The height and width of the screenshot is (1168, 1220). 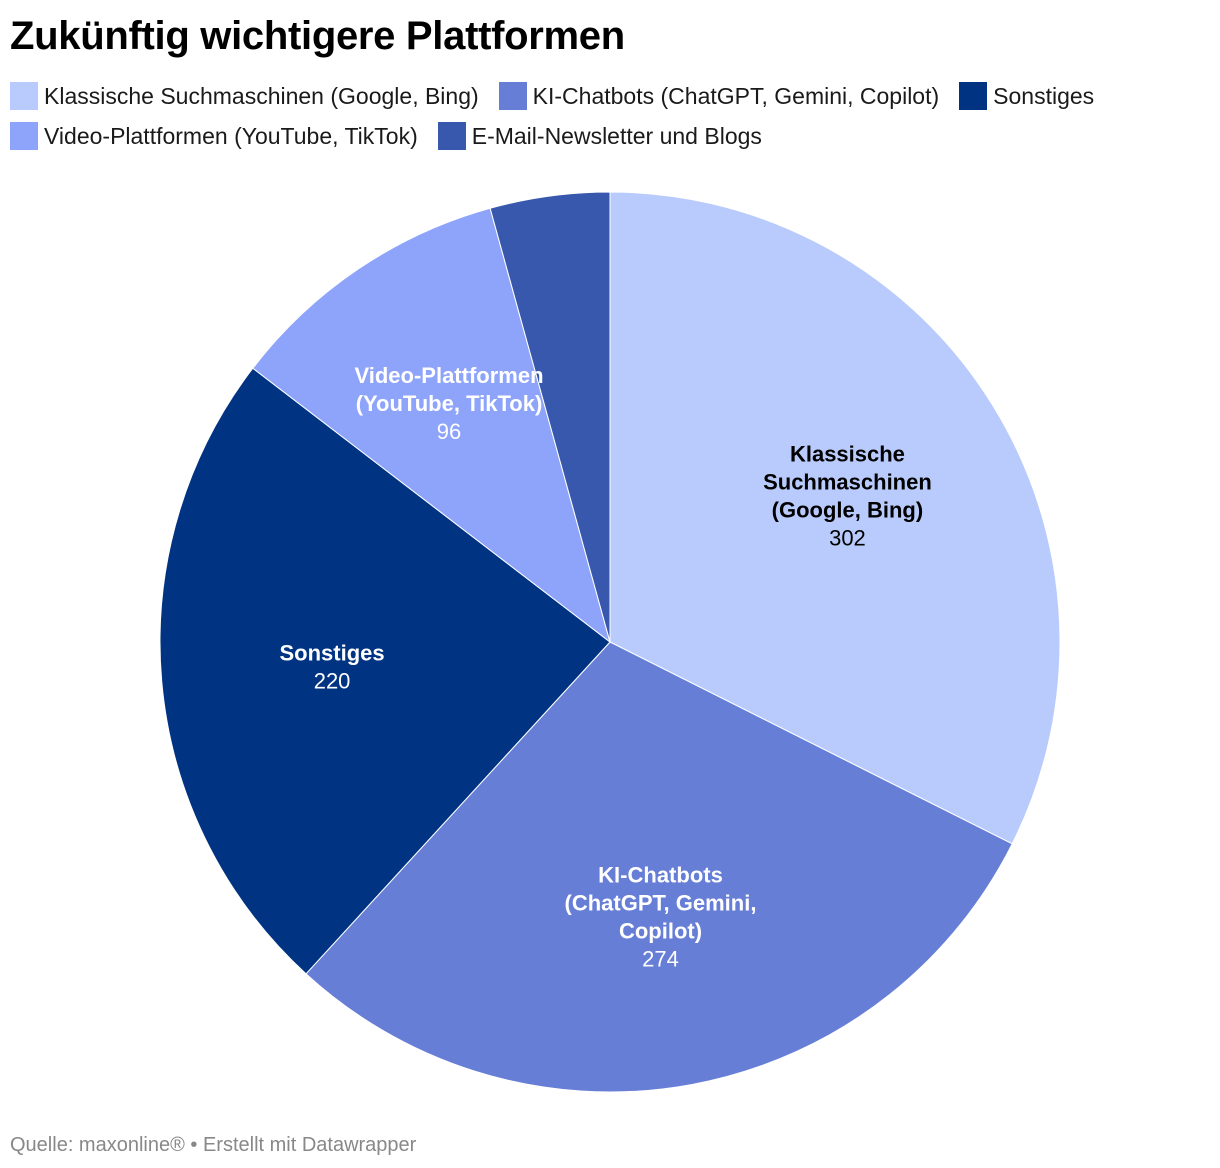 I want to click on slice-label-name: Sonstiges, so click(x=332, y=652).